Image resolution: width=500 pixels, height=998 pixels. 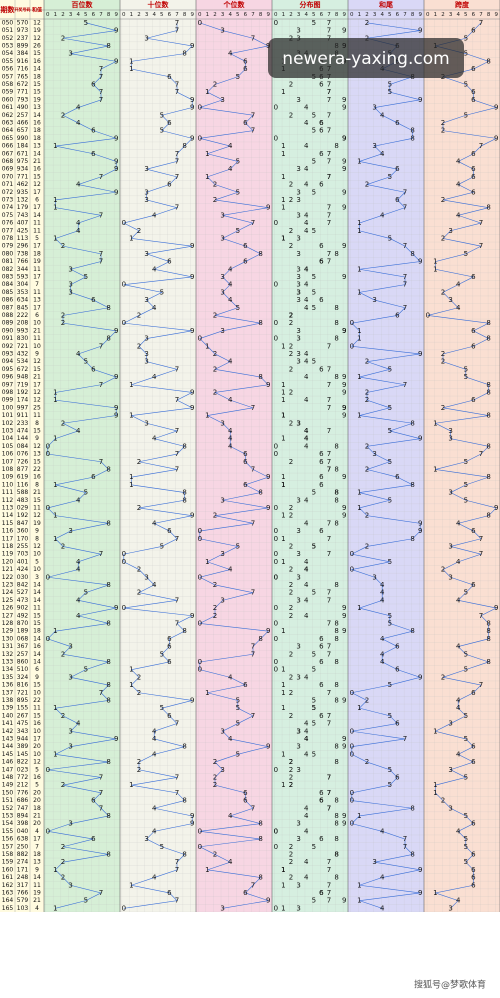 What do you see at coordinates (8, 839) in the screenshot?
I see `period: 156` at bounding box center [8, 839].